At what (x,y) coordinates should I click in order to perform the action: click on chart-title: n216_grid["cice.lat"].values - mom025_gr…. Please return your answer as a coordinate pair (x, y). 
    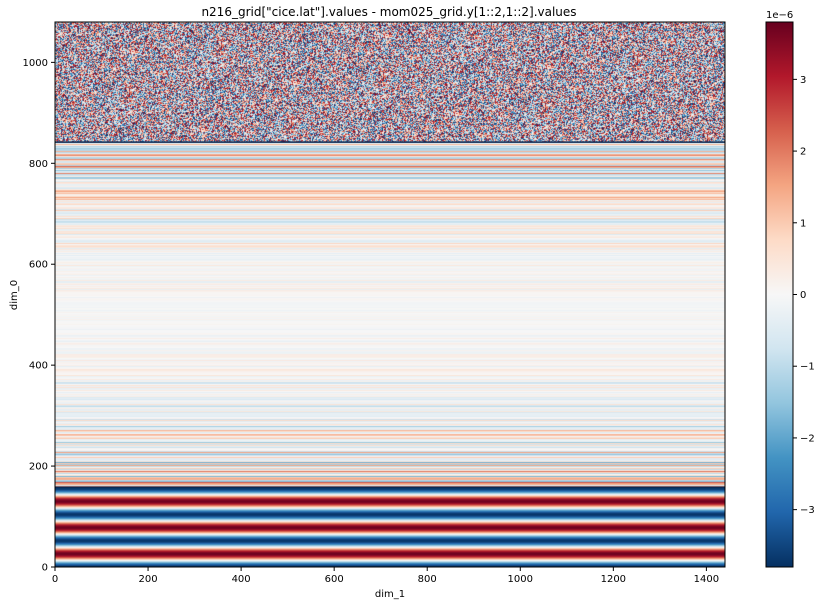
    Looking at the image, I should click on (388, 12).